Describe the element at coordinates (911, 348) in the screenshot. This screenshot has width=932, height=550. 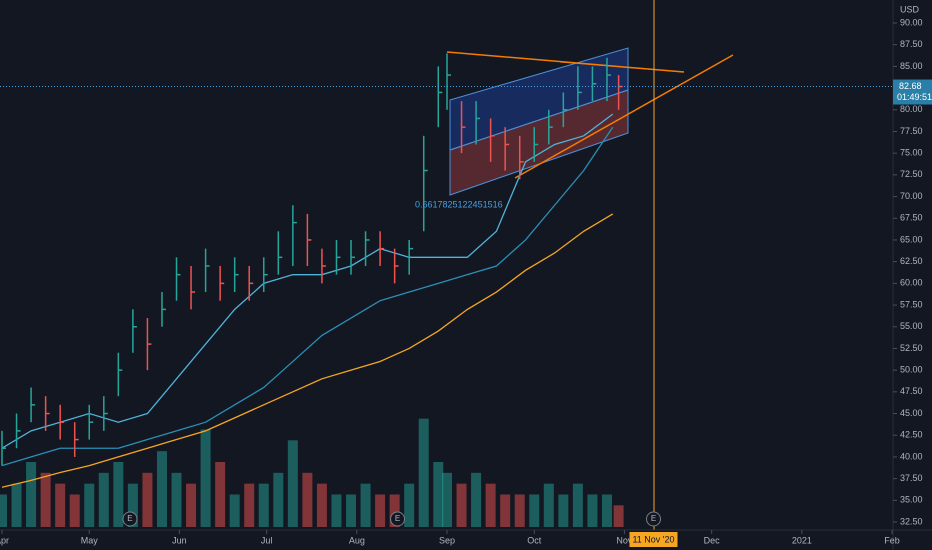
I see `y-tick-label: 52.50` at that location.